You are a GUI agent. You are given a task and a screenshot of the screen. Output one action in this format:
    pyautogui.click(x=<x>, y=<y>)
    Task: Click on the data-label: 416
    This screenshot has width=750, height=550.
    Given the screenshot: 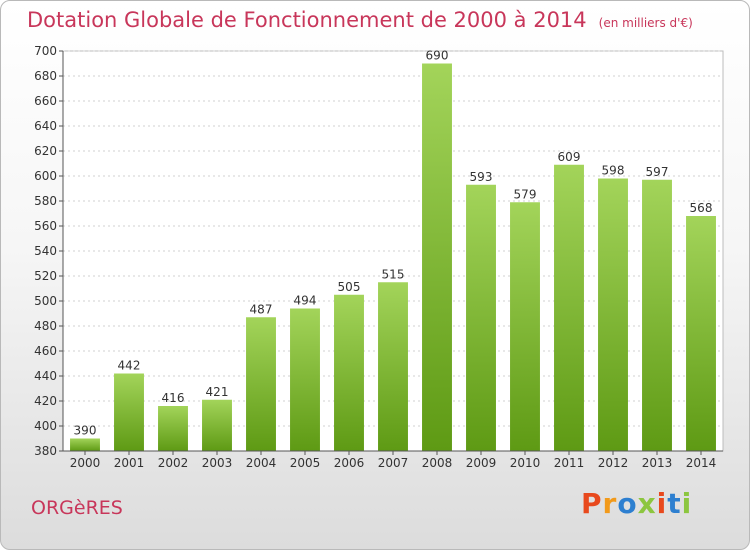 What is the action you would take?
    pyautogui.click(x=173, y=398)
    